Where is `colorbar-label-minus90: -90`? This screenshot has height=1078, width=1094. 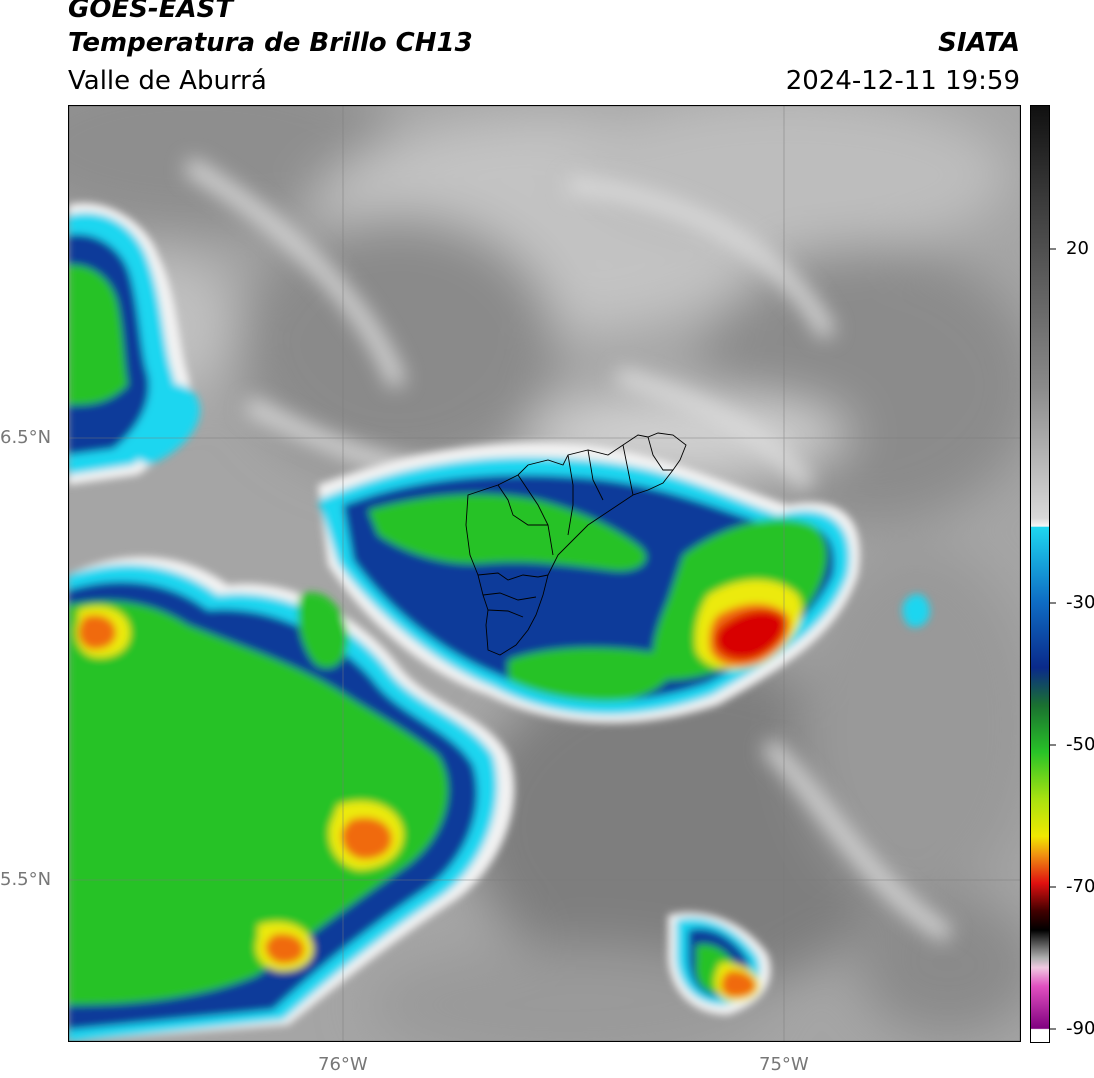 colorbar-label-minus90: -90 is located at coordinates (1080, 1028).